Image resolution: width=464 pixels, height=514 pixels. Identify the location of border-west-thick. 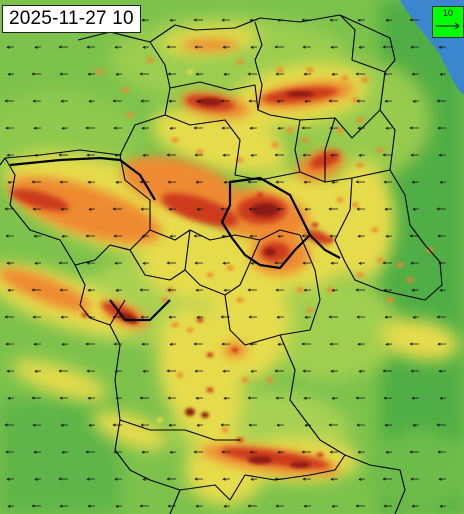
(82, 178).